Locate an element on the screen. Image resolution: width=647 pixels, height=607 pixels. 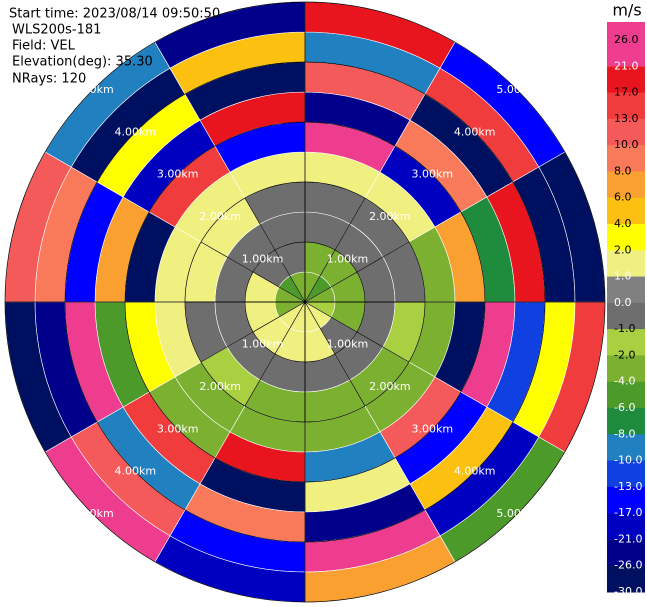
colorbar-tick-label: -8.0 is located at coordinates (624, 433).